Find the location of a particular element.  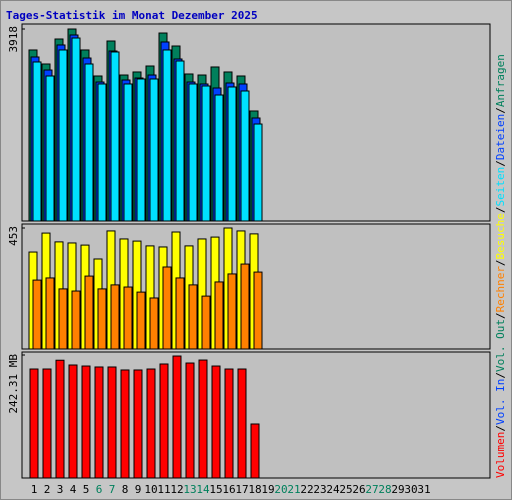

x-tick-label: 23 is located at coordinates (319, 489).